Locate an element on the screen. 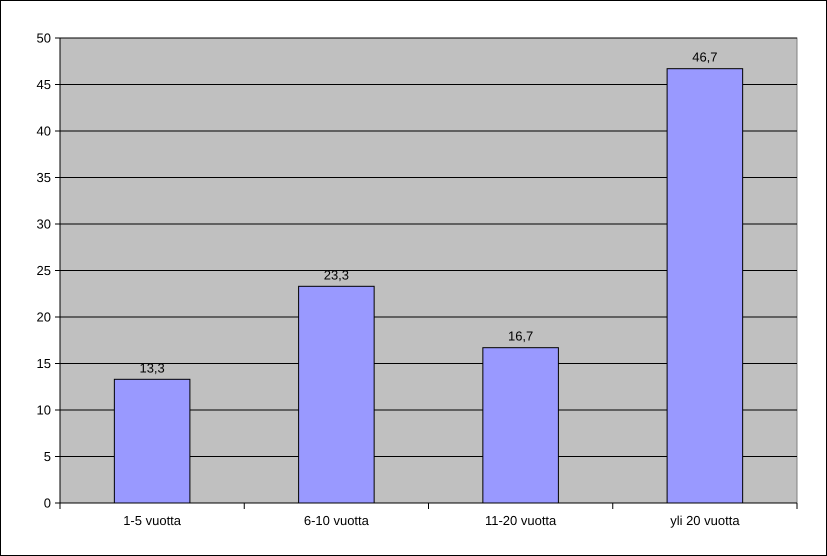 This screenshot has width=827, height=556. data-label: 46,7 is located at coordinates (705, 57).